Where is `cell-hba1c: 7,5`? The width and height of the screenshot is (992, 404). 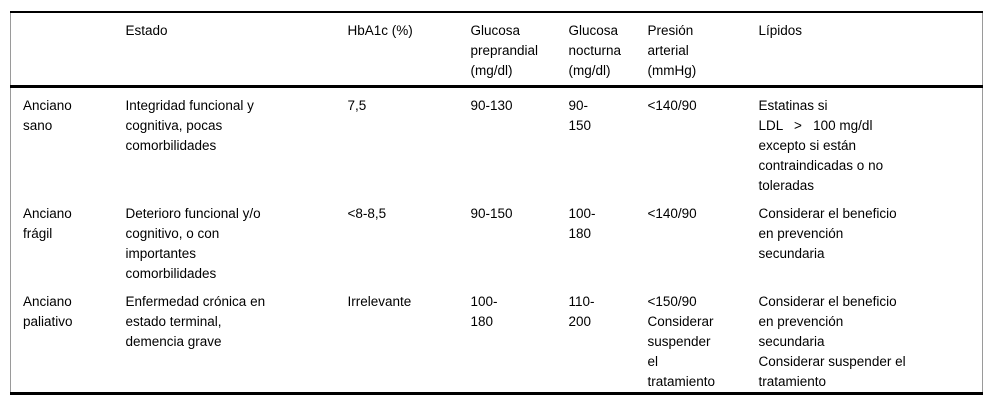 cell-hba1c: 7,5 is located at coordinates (357, 105).